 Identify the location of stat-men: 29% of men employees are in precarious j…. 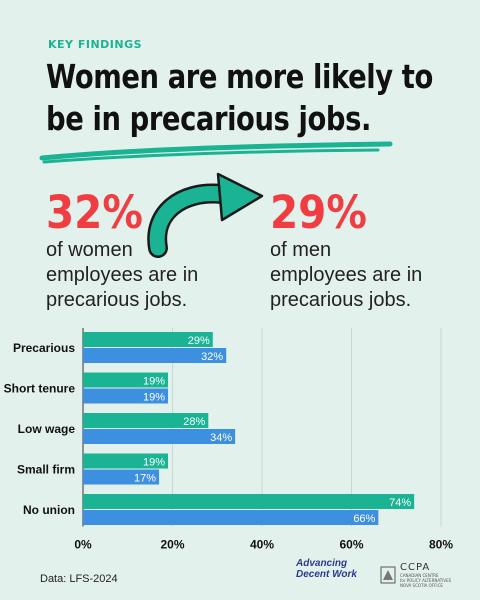
(370, 250).